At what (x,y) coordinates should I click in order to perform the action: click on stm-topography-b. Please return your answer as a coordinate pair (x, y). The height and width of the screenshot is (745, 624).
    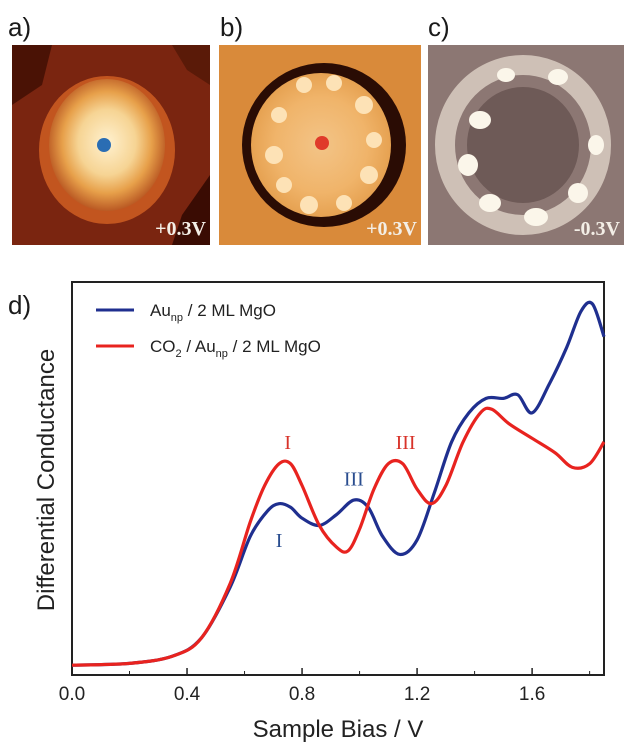
    Looking at the image, I should click on (320, 145).